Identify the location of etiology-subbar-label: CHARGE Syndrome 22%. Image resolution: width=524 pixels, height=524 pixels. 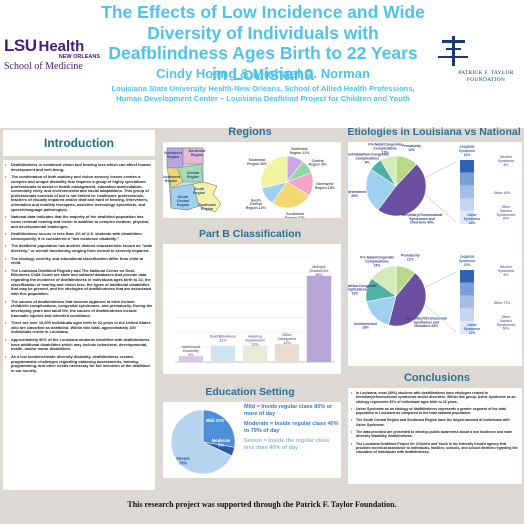
(467, 261).